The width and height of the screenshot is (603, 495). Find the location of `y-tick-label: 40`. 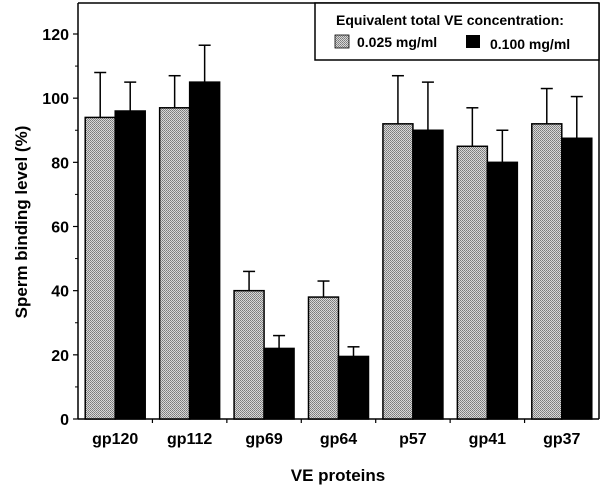

y-tick-label: 40 is located at coordinates (60, 292).